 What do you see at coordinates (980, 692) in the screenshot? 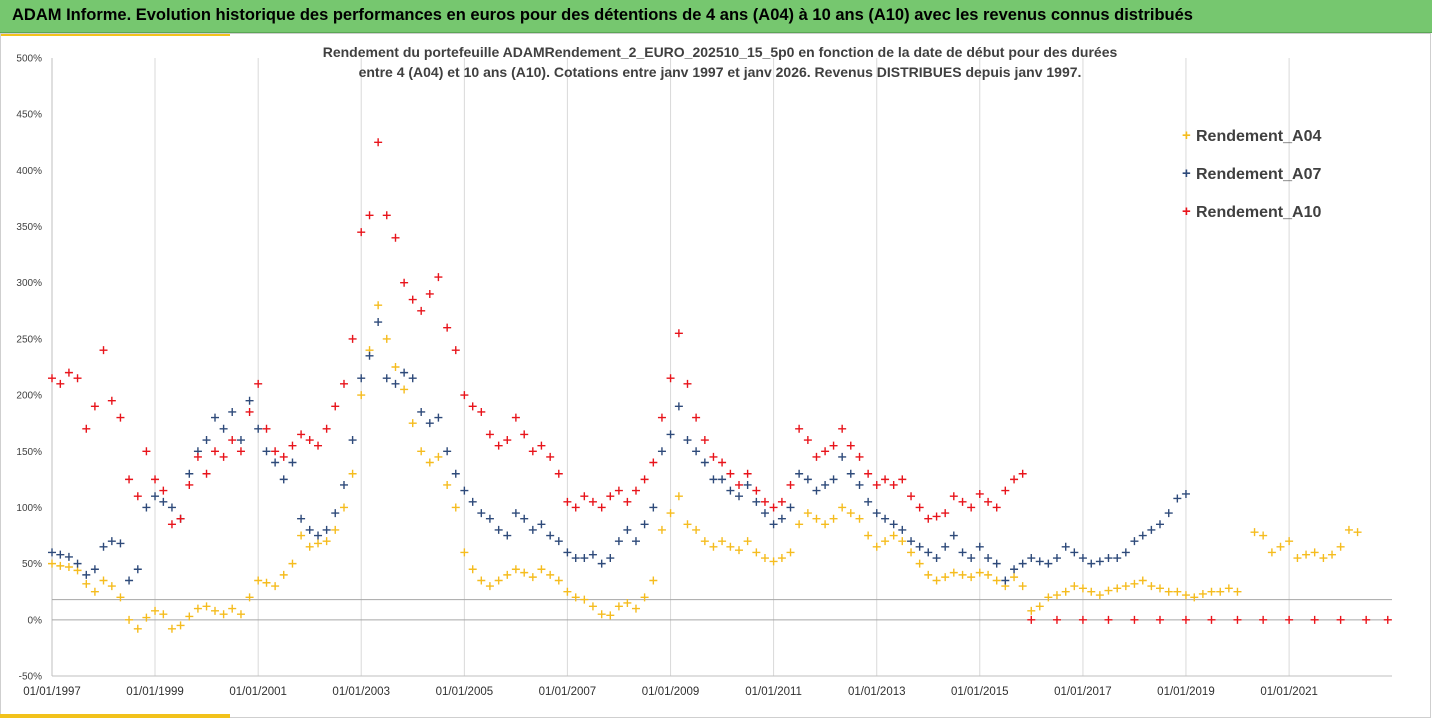
I see `x-tick-label: 01/01/2015` at bounding box center [980, 692].